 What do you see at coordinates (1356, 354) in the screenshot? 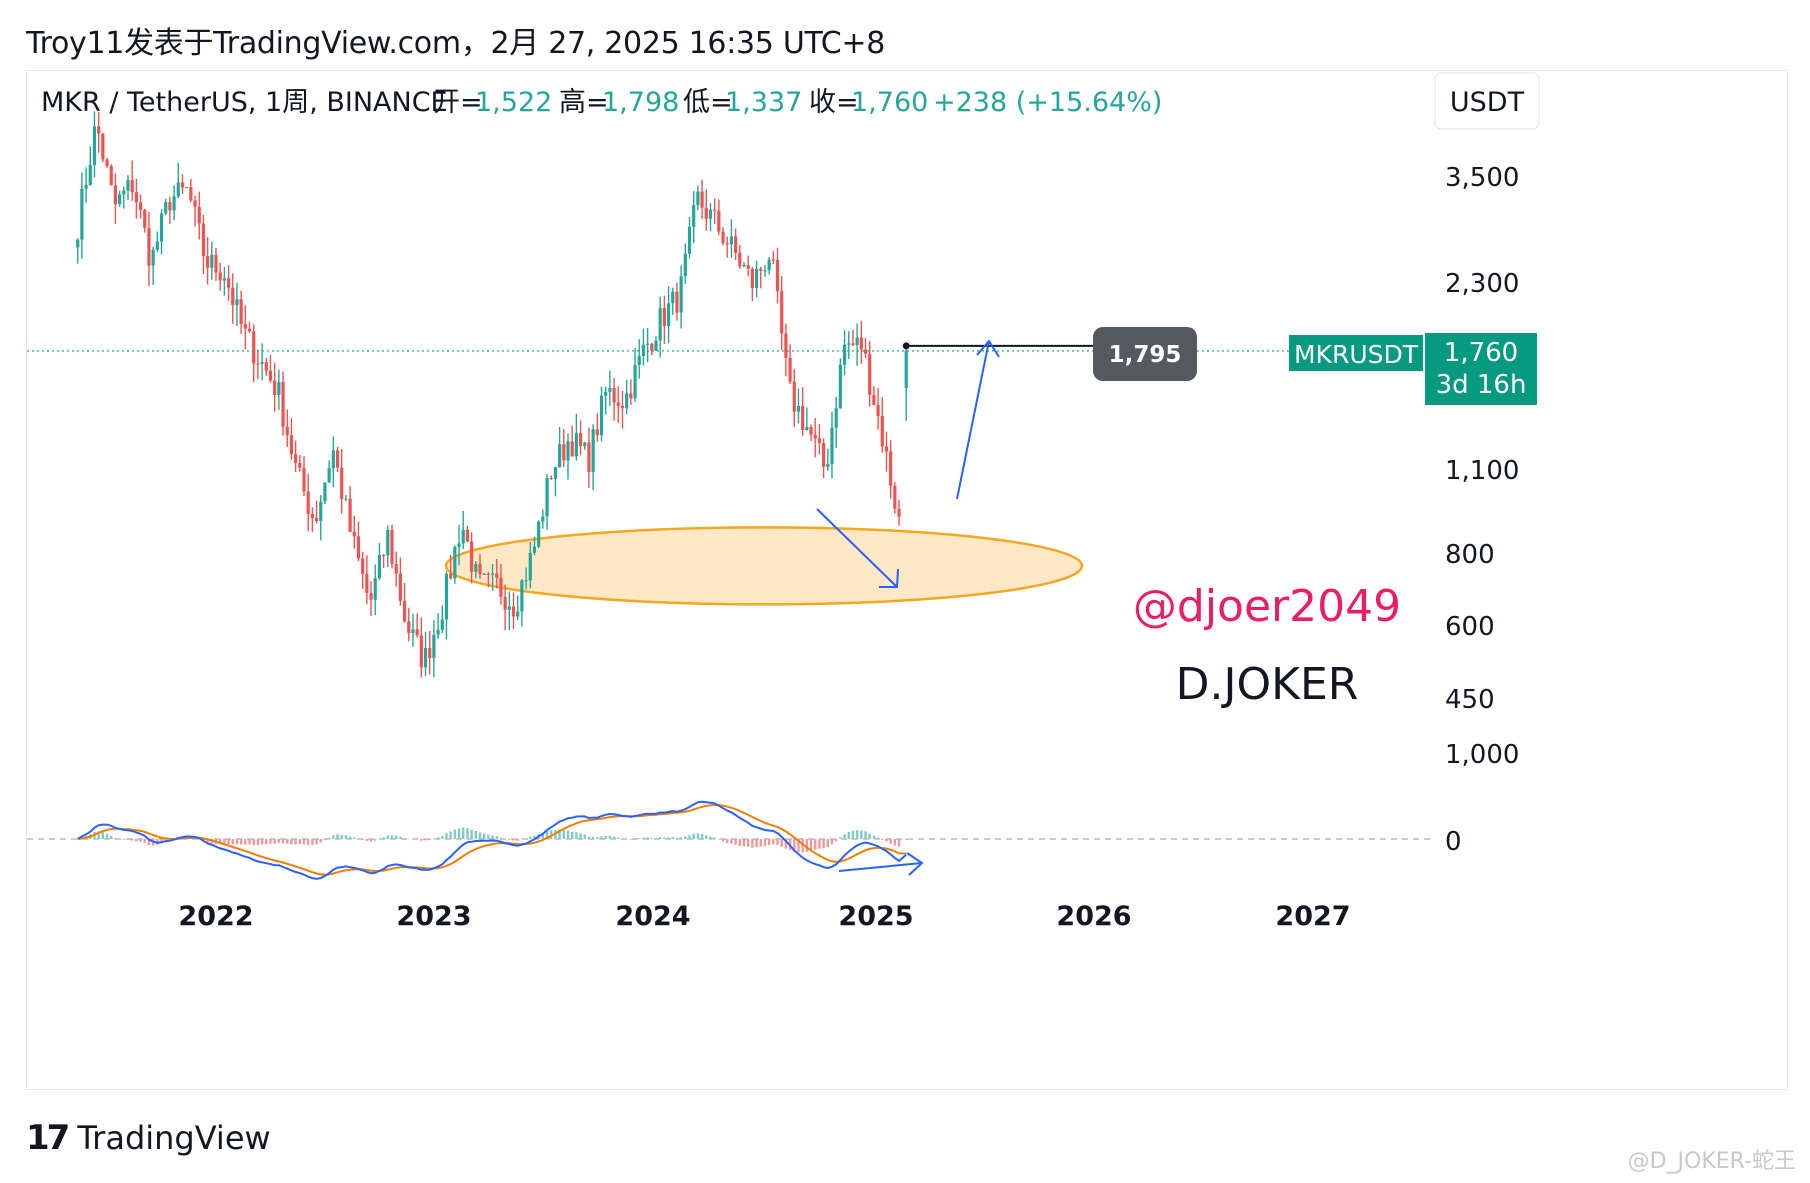
I see `price-tag-symbol: MKRUSDT` at bounding box center [1356, 354].